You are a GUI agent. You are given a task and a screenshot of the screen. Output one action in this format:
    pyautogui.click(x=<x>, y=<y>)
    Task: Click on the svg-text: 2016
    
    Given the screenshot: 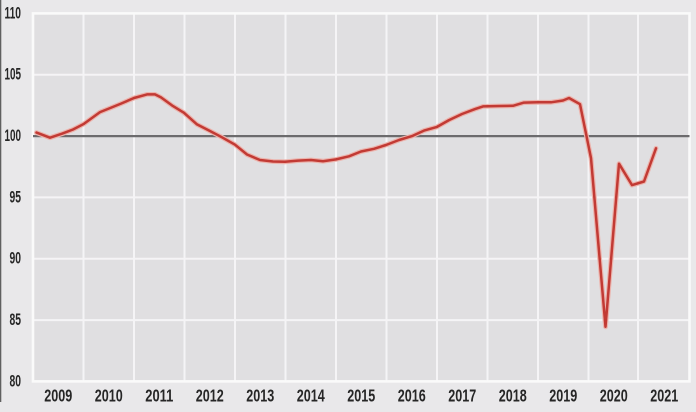 What is the action you would take?
    pyautogui.click(x=412, y=395)
    